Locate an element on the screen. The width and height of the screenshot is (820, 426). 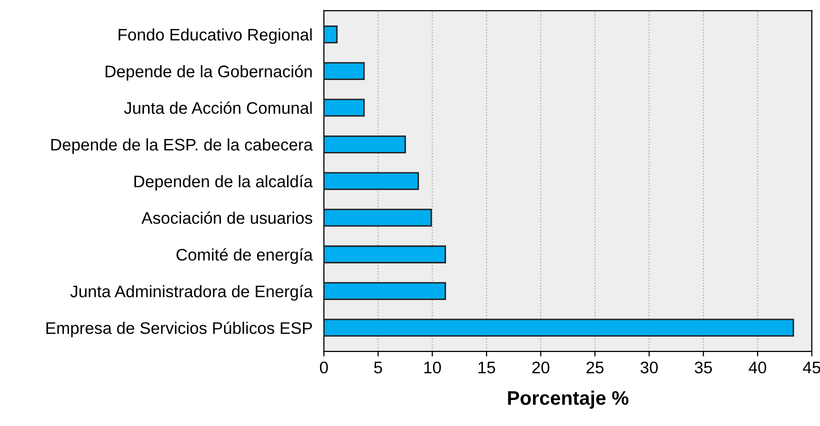
x-tick-label: 40 is located at coordinates (757, 368).